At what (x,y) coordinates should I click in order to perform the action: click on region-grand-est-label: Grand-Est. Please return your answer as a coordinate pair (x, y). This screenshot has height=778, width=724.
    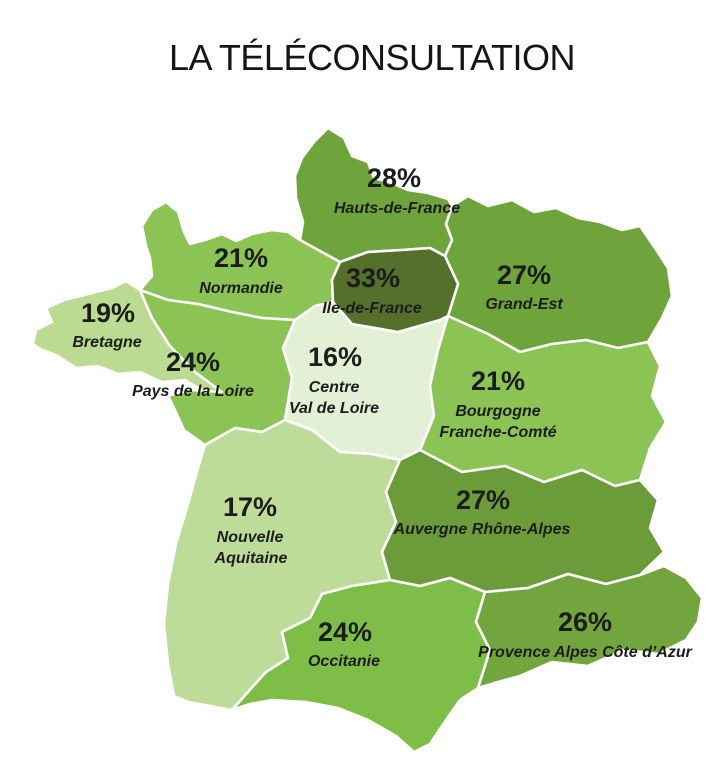
    Looking at the image, I should click on (524, 304).